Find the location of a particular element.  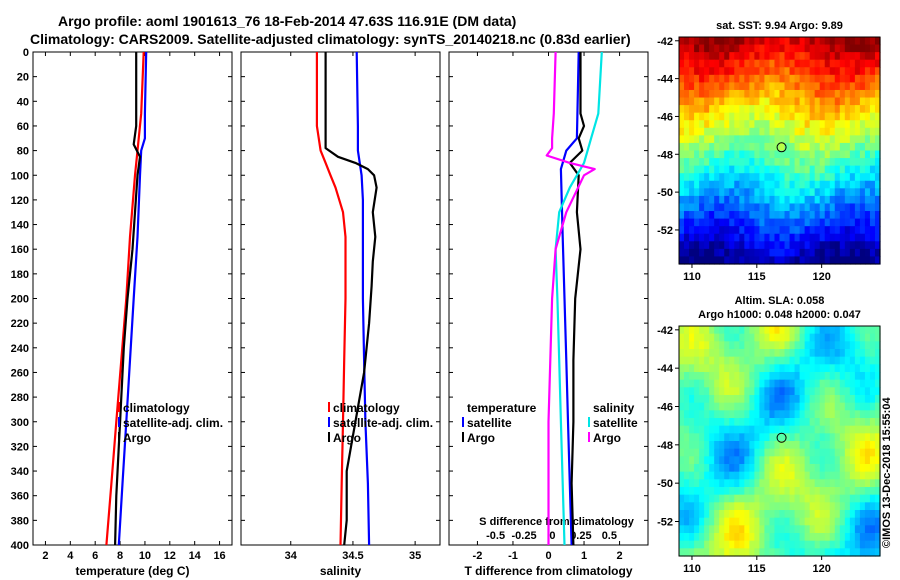

legend-label: Argo is located at coordinates (347, 438).